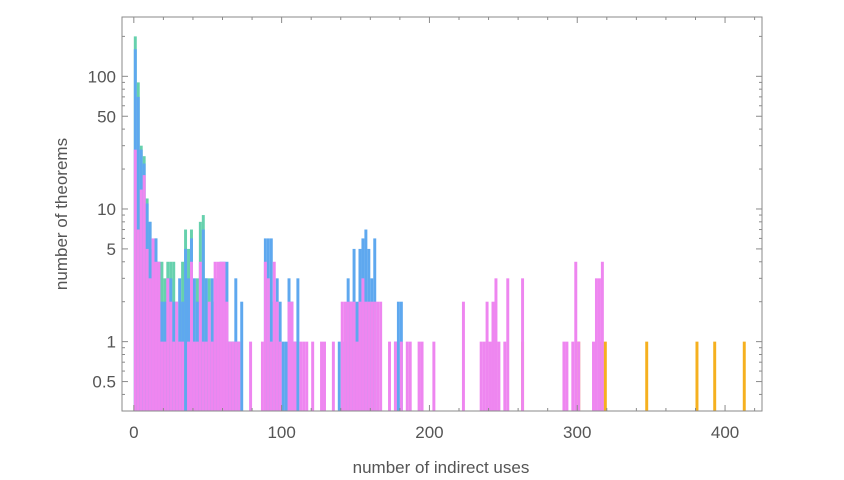  Describe the element at coordinates (441, 467) in the screenshot. I see `x-axis-title: number of indirect uses` at that location.